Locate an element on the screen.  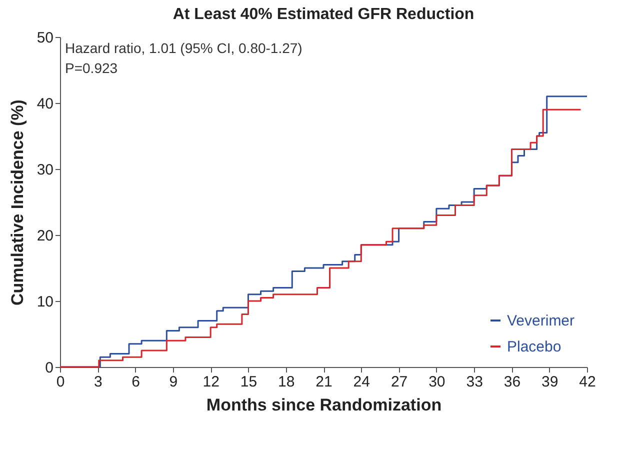
x-axis-title: Months since Randomization is located at coordinates (324, 405).